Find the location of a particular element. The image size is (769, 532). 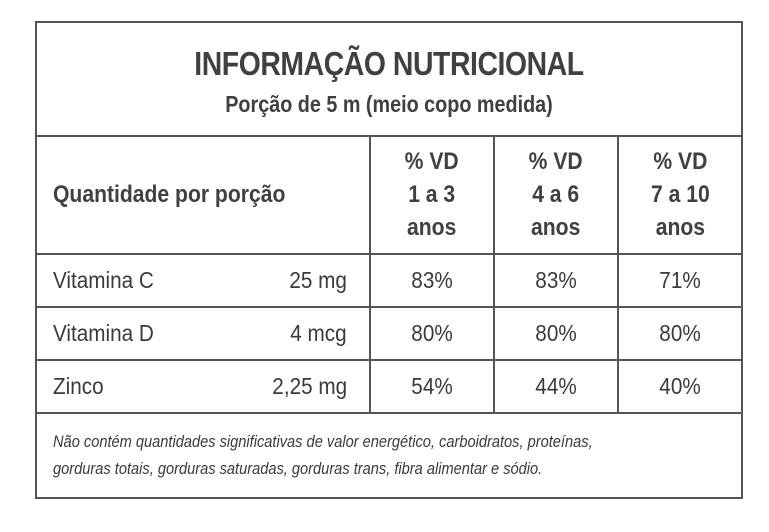

nutrient-amount: 25 mg is located at coordinates (318, 280).